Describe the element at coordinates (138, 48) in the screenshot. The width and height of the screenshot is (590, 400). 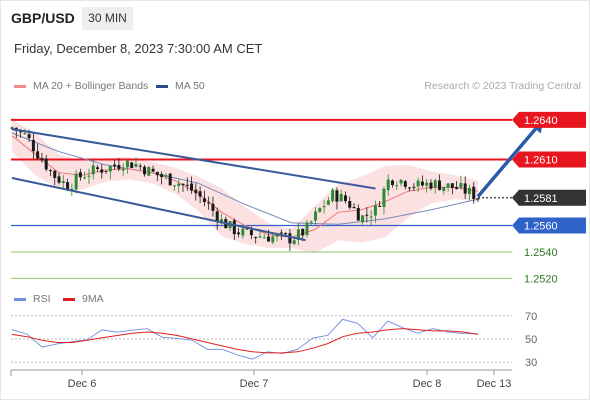
I see `datetime-label: Friday, December 8, 2023 7:30:00 AM CET` at that location.